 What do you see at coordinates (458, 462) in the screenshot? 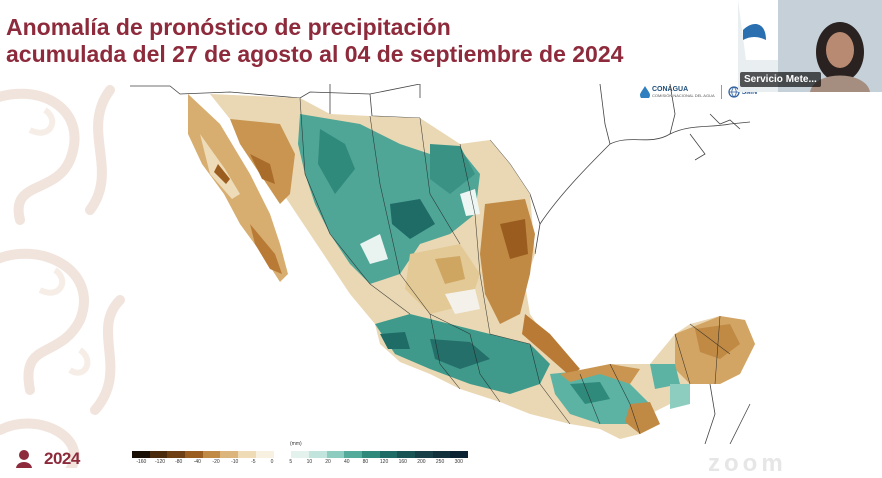
I see `legend-tick: 300` at bounding box center [458, 462].